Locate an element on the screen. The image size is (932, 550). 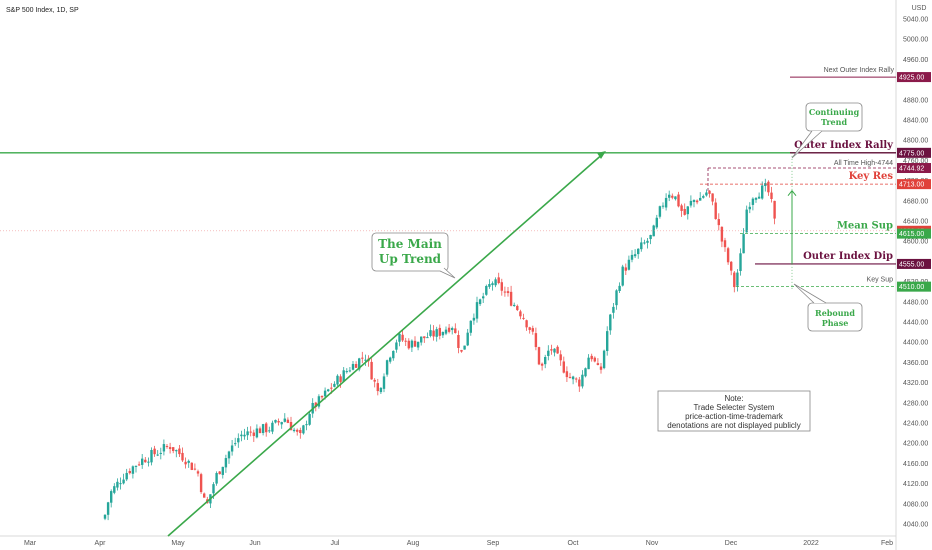
y-tick-label: 5000.00 is located at coordinates (915, 40).